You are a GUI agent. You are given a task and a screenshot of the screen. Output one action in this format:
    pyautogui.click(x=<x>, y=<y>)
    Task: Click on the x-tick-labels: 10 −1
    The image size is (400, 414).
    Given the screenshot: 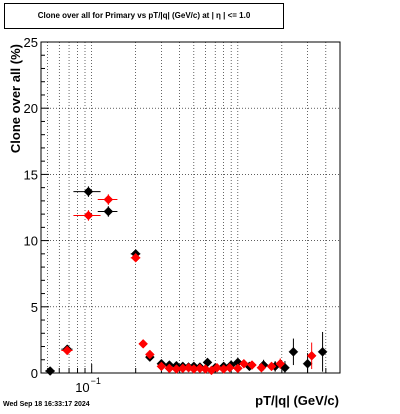 What is the action you would take?
    pyautogui.click(x=88, y=385)
    